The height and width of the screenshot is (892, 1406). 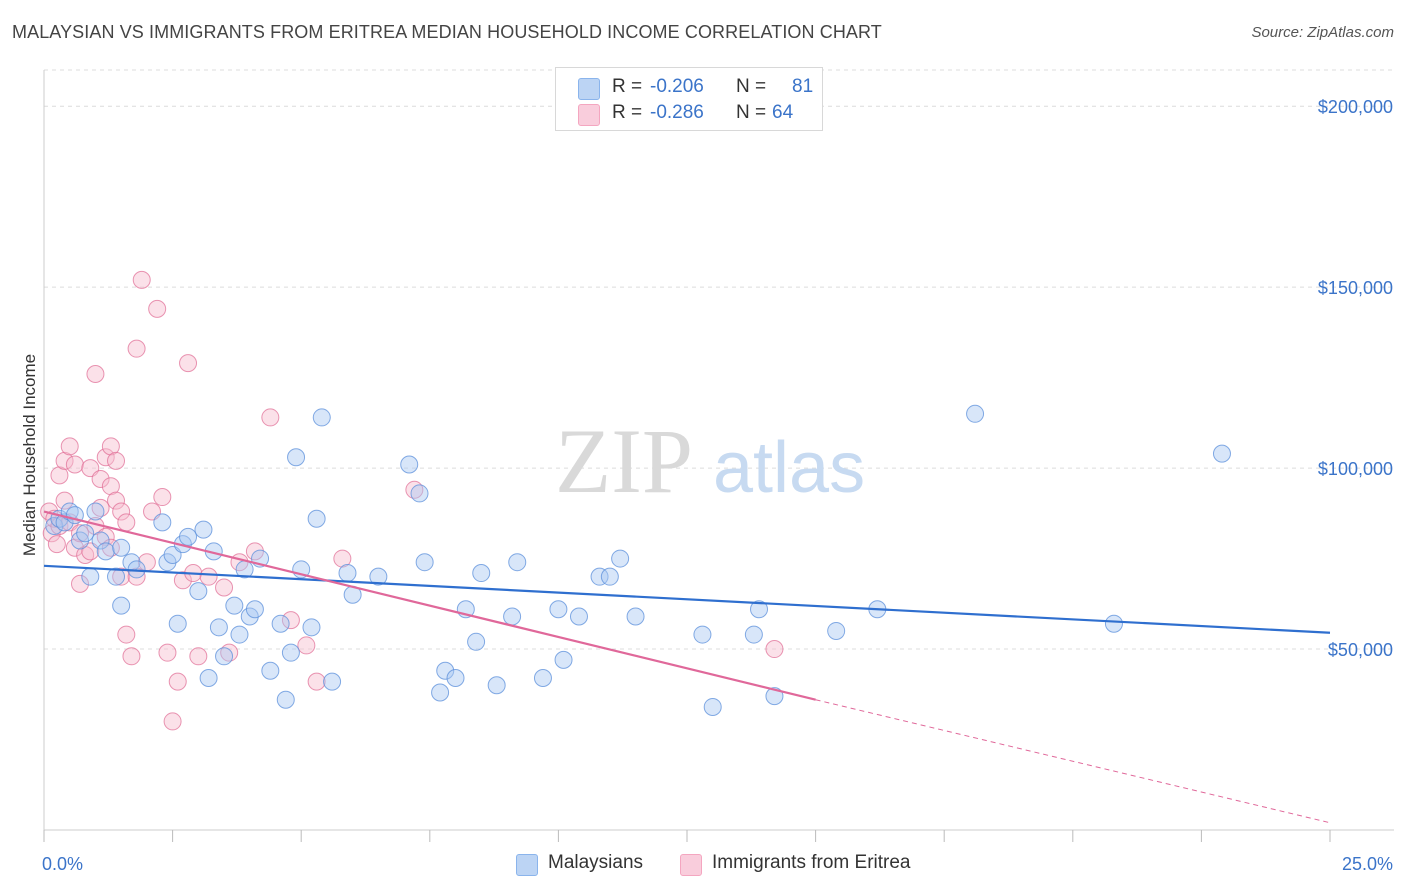 What do you see at coordinates (811, 862) in the screenshot?
I see `bottom-legend-label-eritrea: Immigrants from Eritrea` at bounding box center [811, 862].